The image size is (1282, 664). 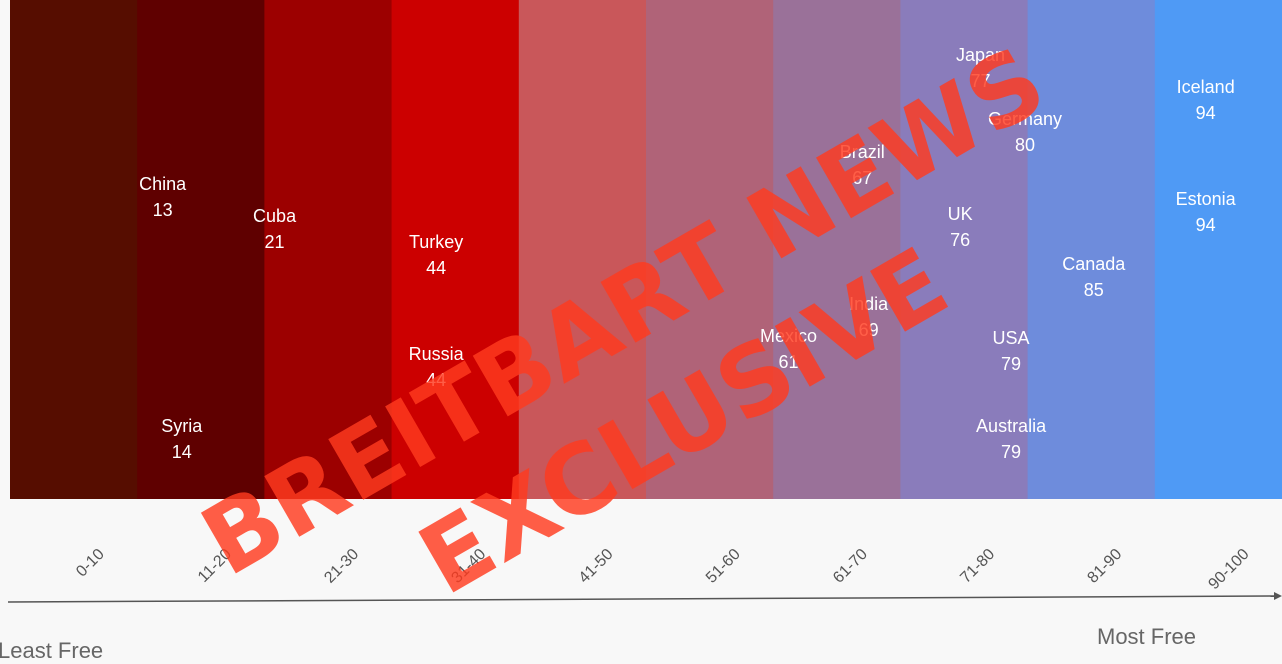 What do you see at coordinates (862, 165) in the screenshot?
I see `country-label: Brazil 67` at bounding box center [862, 165].